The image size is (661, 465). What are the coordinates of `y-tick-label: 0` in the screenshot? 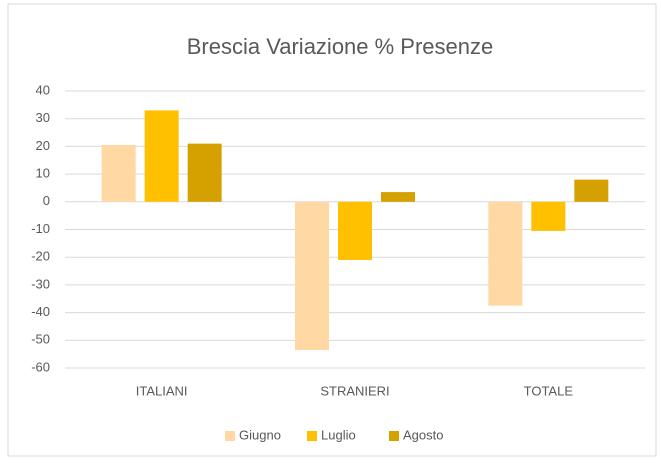 It's located at (46, 200).